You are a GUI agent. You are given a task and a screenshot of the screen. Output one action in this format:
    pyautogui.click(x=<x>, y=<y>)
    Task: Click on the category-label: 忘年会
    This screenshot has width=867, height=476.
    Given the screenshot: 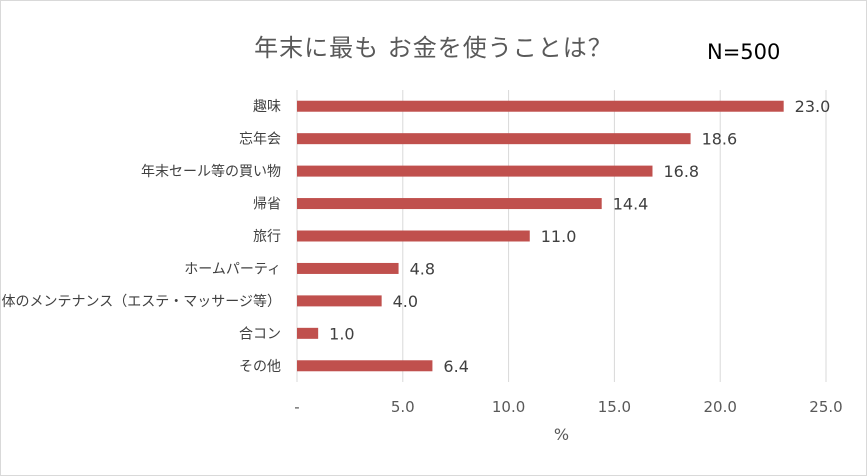 What is the action you would take?
    pyautogui.click(x=260, y=140)
    